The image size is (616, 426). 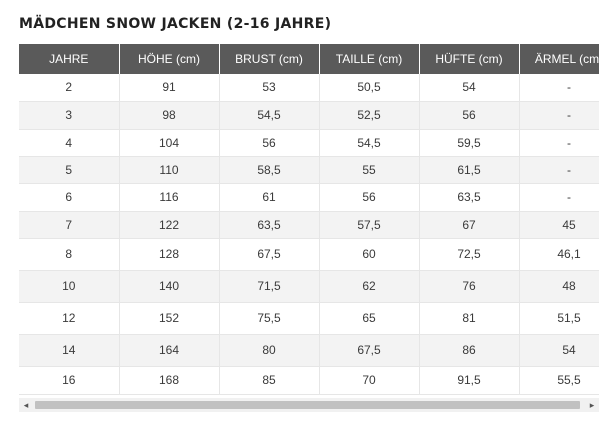 I want to click on table-cell: 71,5, so click(x=269, y=286).